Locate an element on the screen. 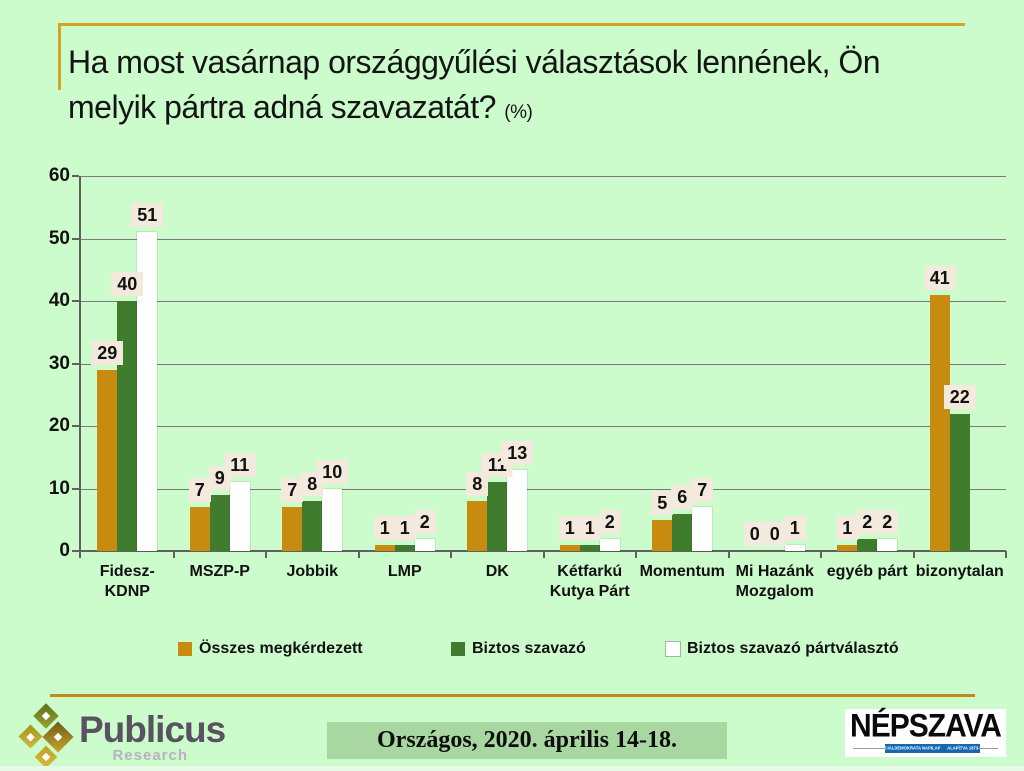 This screenshot has width=1024, height=771. bar-bizonytalan-s2 is located at coordinates (959, 482).